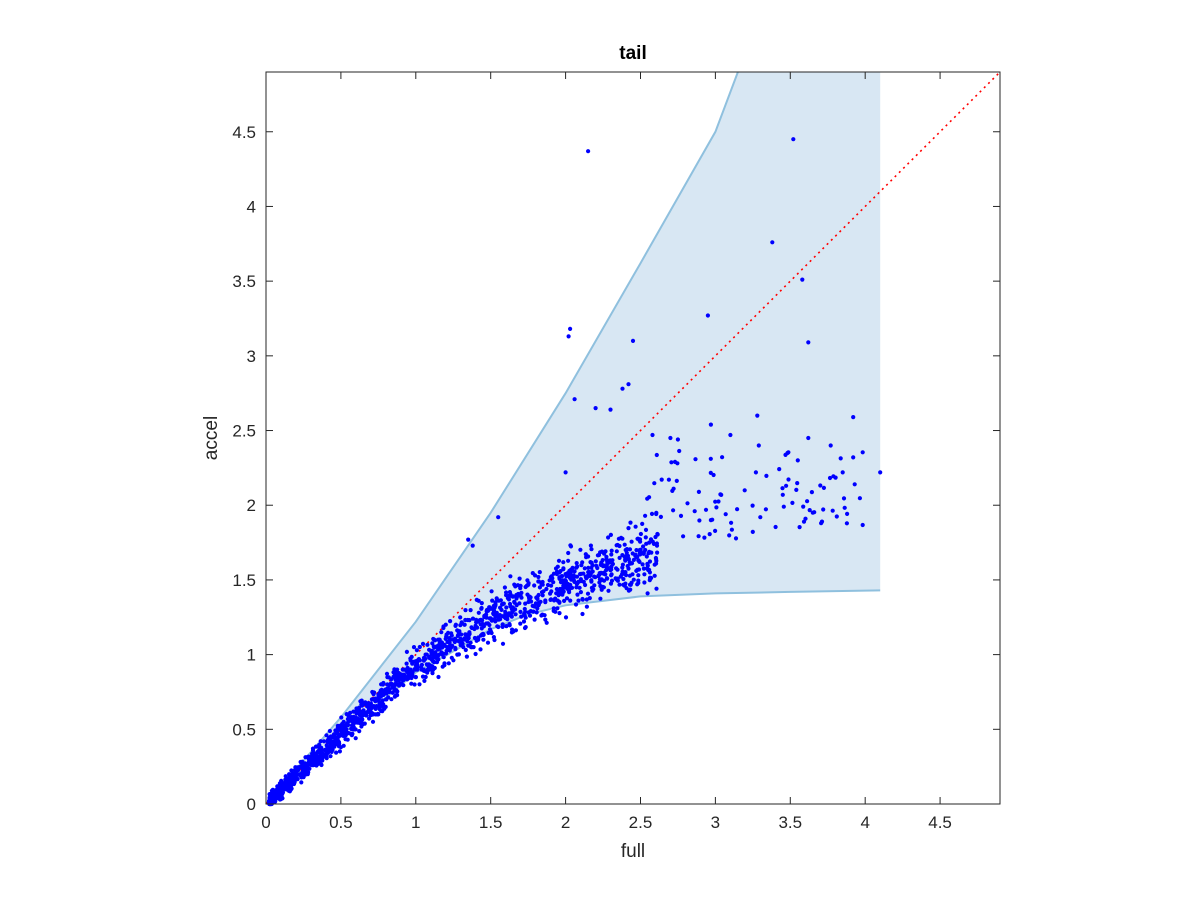  Describe the element at coordinates (491, 822) in the screenshot. I see `x-tick-label: 1.5` at that location.